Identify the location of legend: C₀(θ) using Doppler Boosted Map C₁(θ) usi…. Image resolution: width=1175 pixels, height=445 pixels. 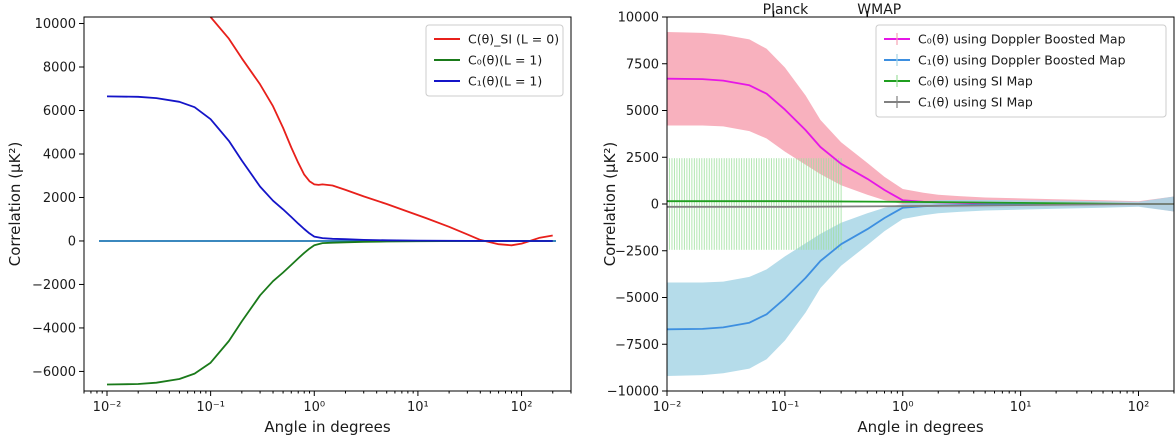
(1021, 71).